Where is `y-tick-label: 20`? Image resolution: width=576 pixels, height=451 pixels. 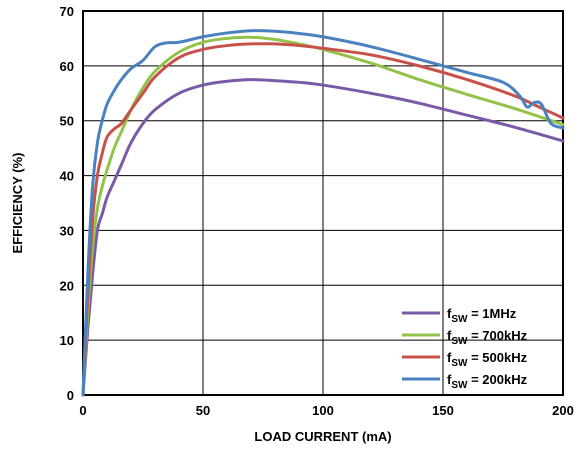 y-tick-label: 20 is located at coordinates (67, 285).